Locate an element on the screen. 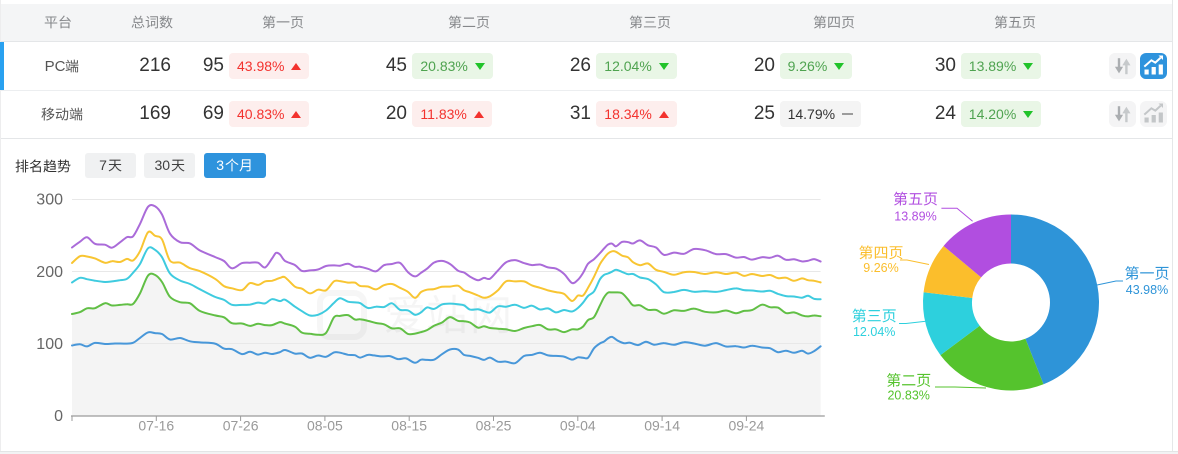 The width and height of the screenshot is (1178, 454). svg-text: 09-04 is located at coordinates (578, 426).